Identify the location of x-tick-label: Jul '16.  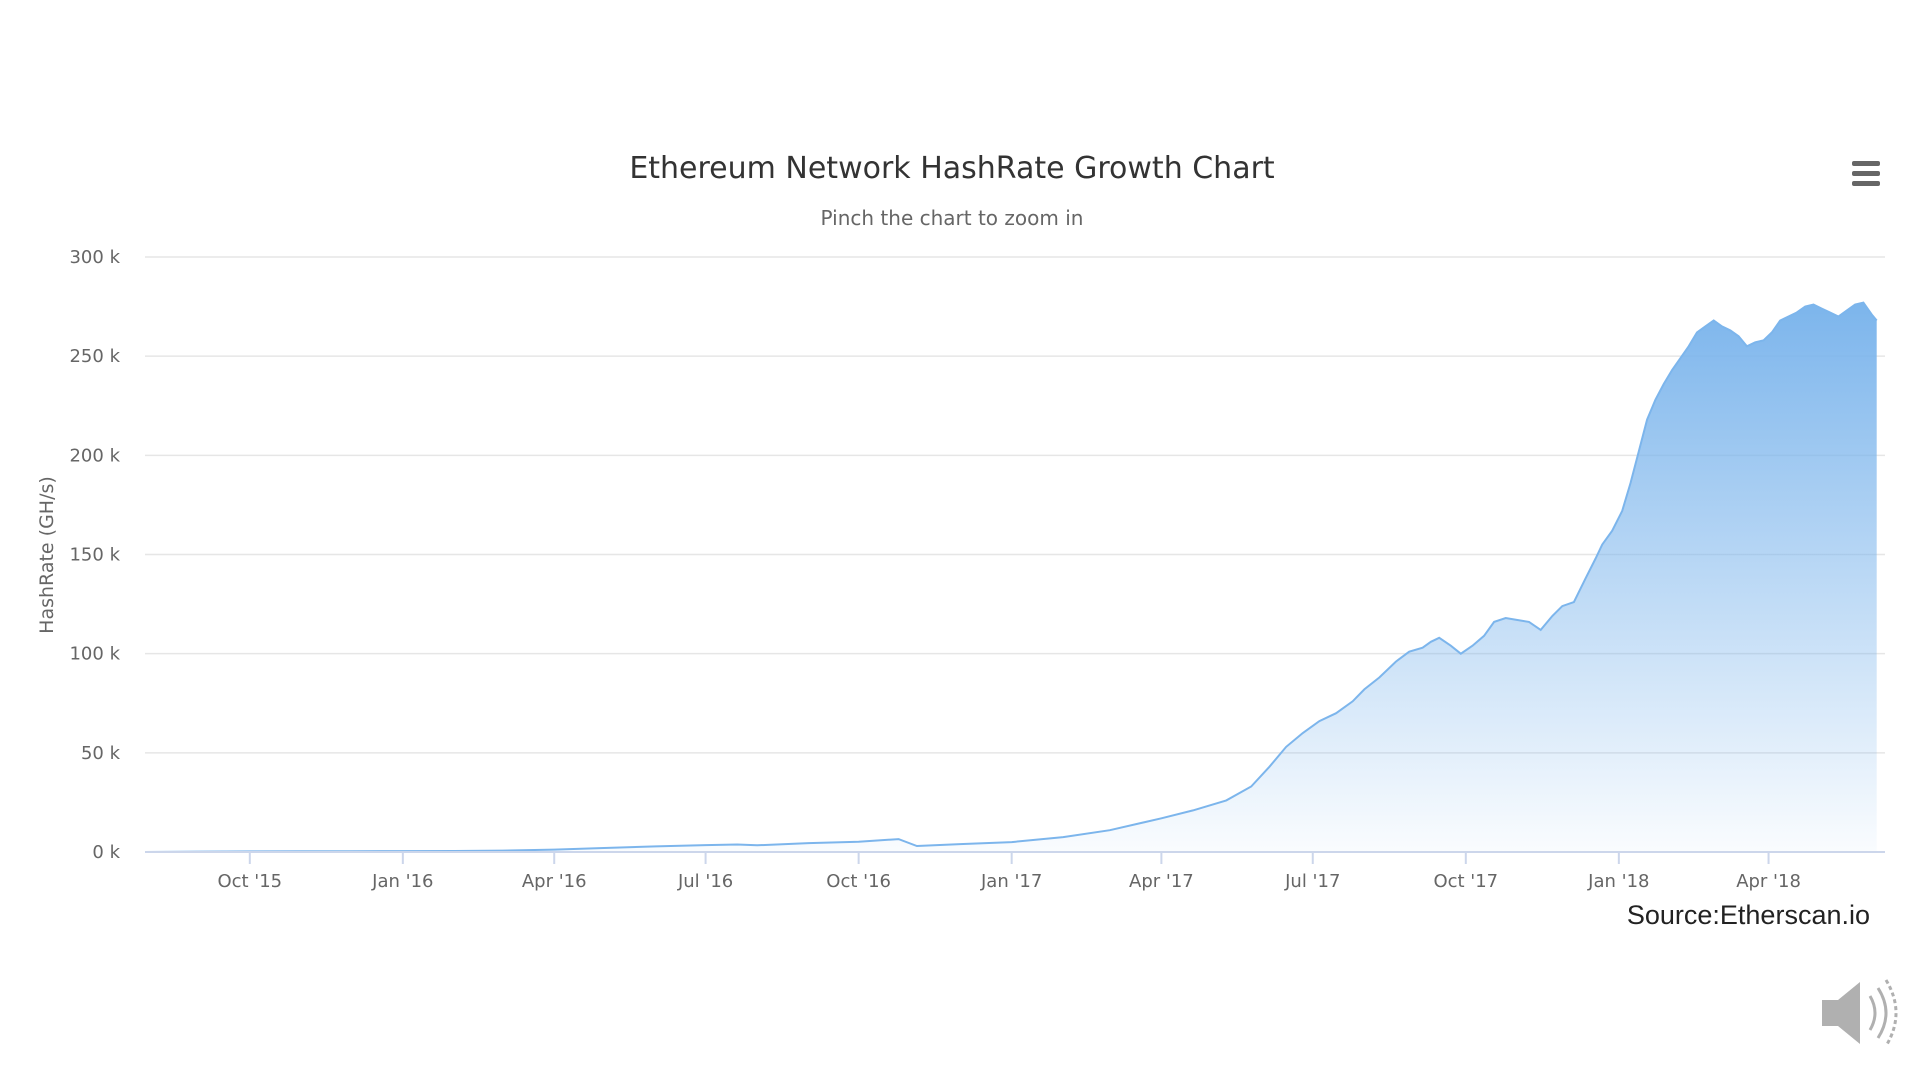
(705, 881).